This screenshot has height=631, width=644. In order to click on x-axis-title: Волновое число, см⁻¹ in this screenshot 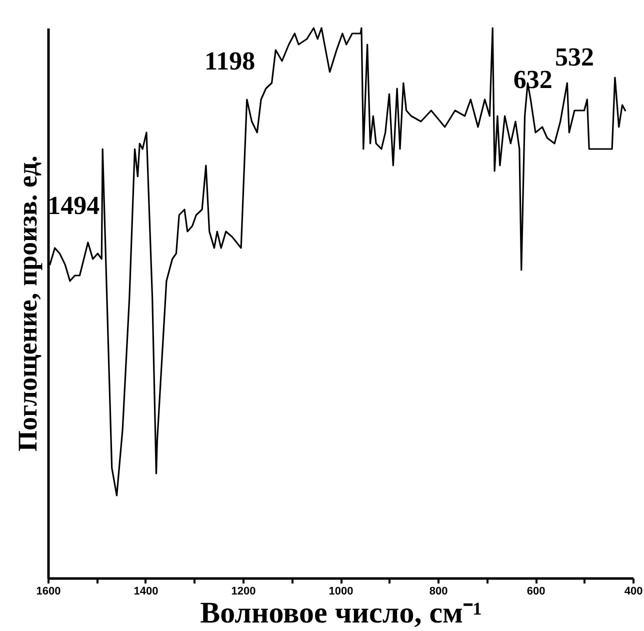, I will do `click(341, 613)`.